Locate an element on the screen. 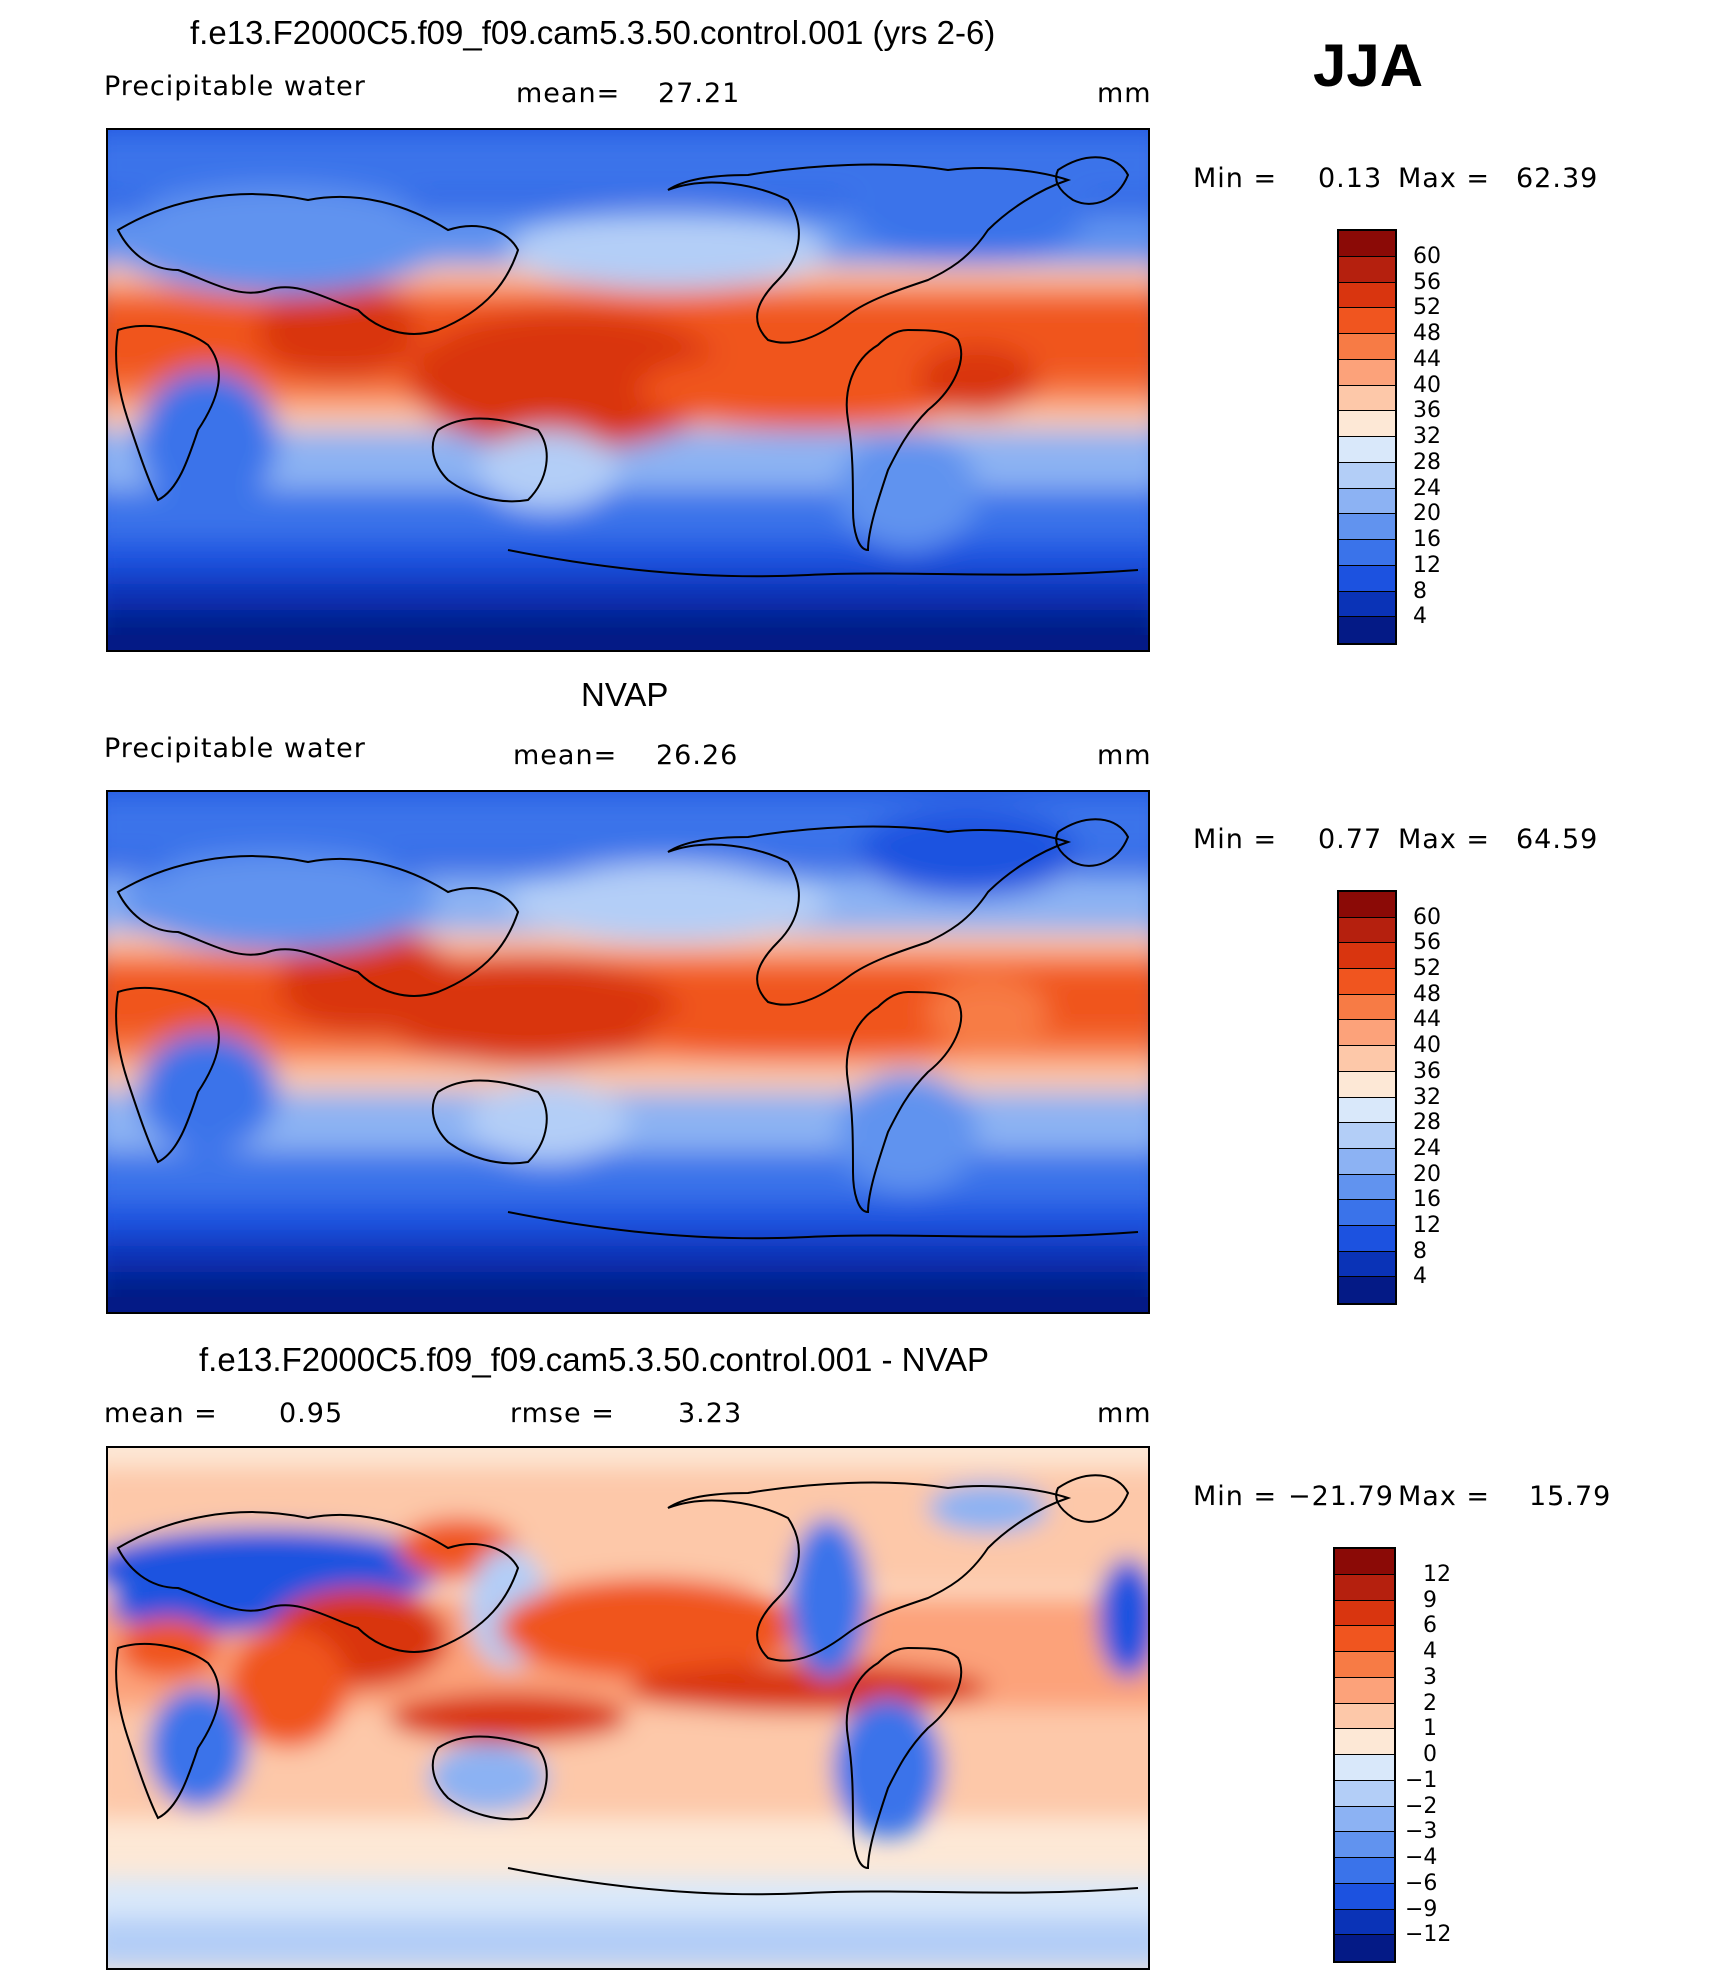 Image resolution: width=1710 pixels, height=1970 pixels. panel1-colorbar-label: 4 is located at coordinates (1420, 617).